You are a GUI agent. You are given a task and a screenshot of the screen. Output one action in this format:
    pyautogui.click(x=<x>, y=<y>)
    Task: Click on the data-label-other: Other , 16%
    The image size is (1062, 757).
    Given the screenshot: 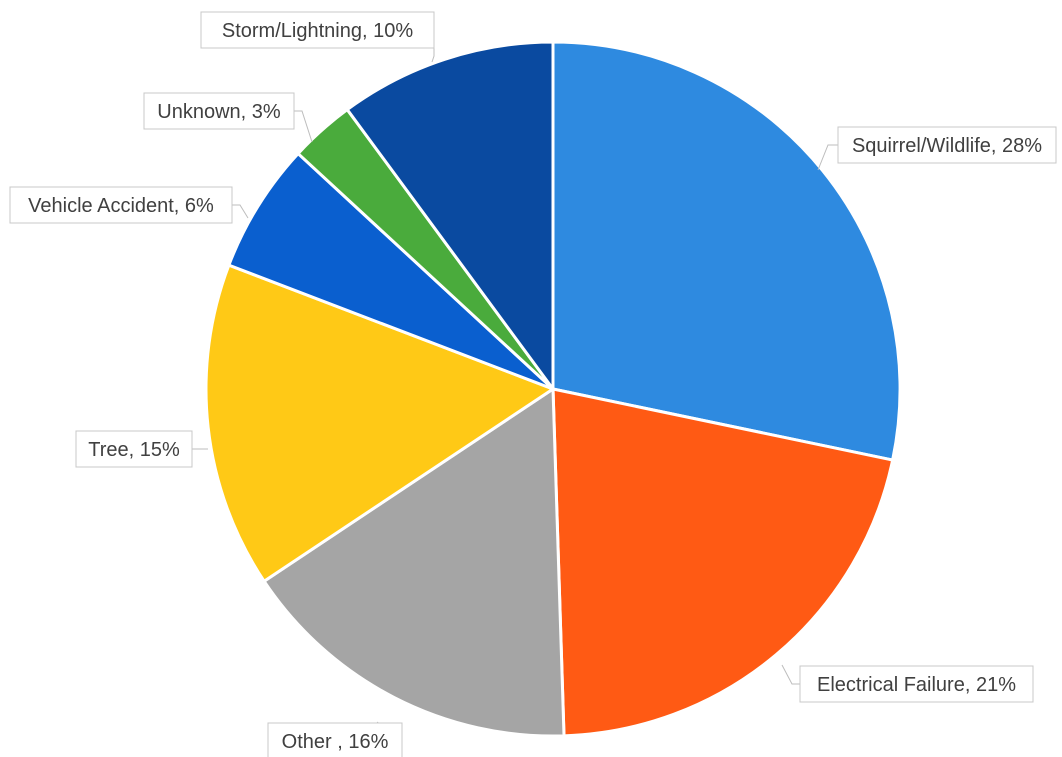 What is the action you would take?
    pyautogui.click(x=335, y=742)
    